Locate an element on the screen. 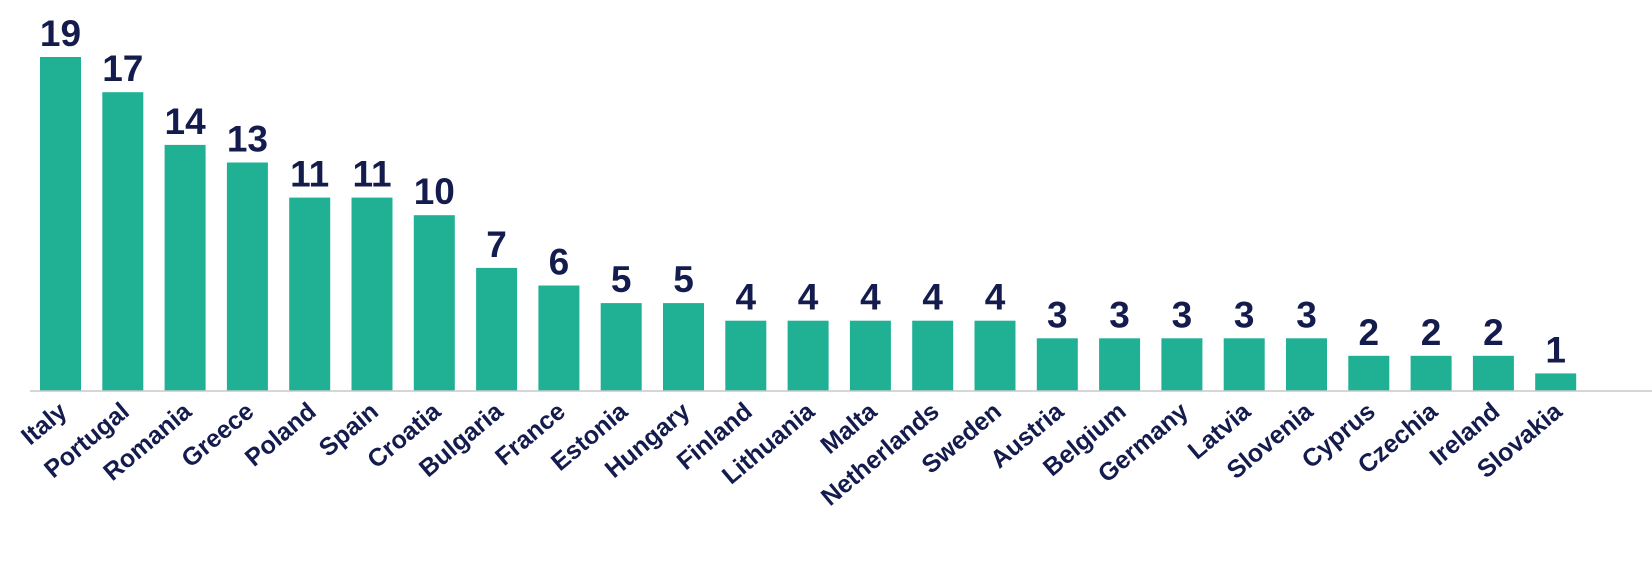  value-label-france: 6 is located at coordinates (559, 262).